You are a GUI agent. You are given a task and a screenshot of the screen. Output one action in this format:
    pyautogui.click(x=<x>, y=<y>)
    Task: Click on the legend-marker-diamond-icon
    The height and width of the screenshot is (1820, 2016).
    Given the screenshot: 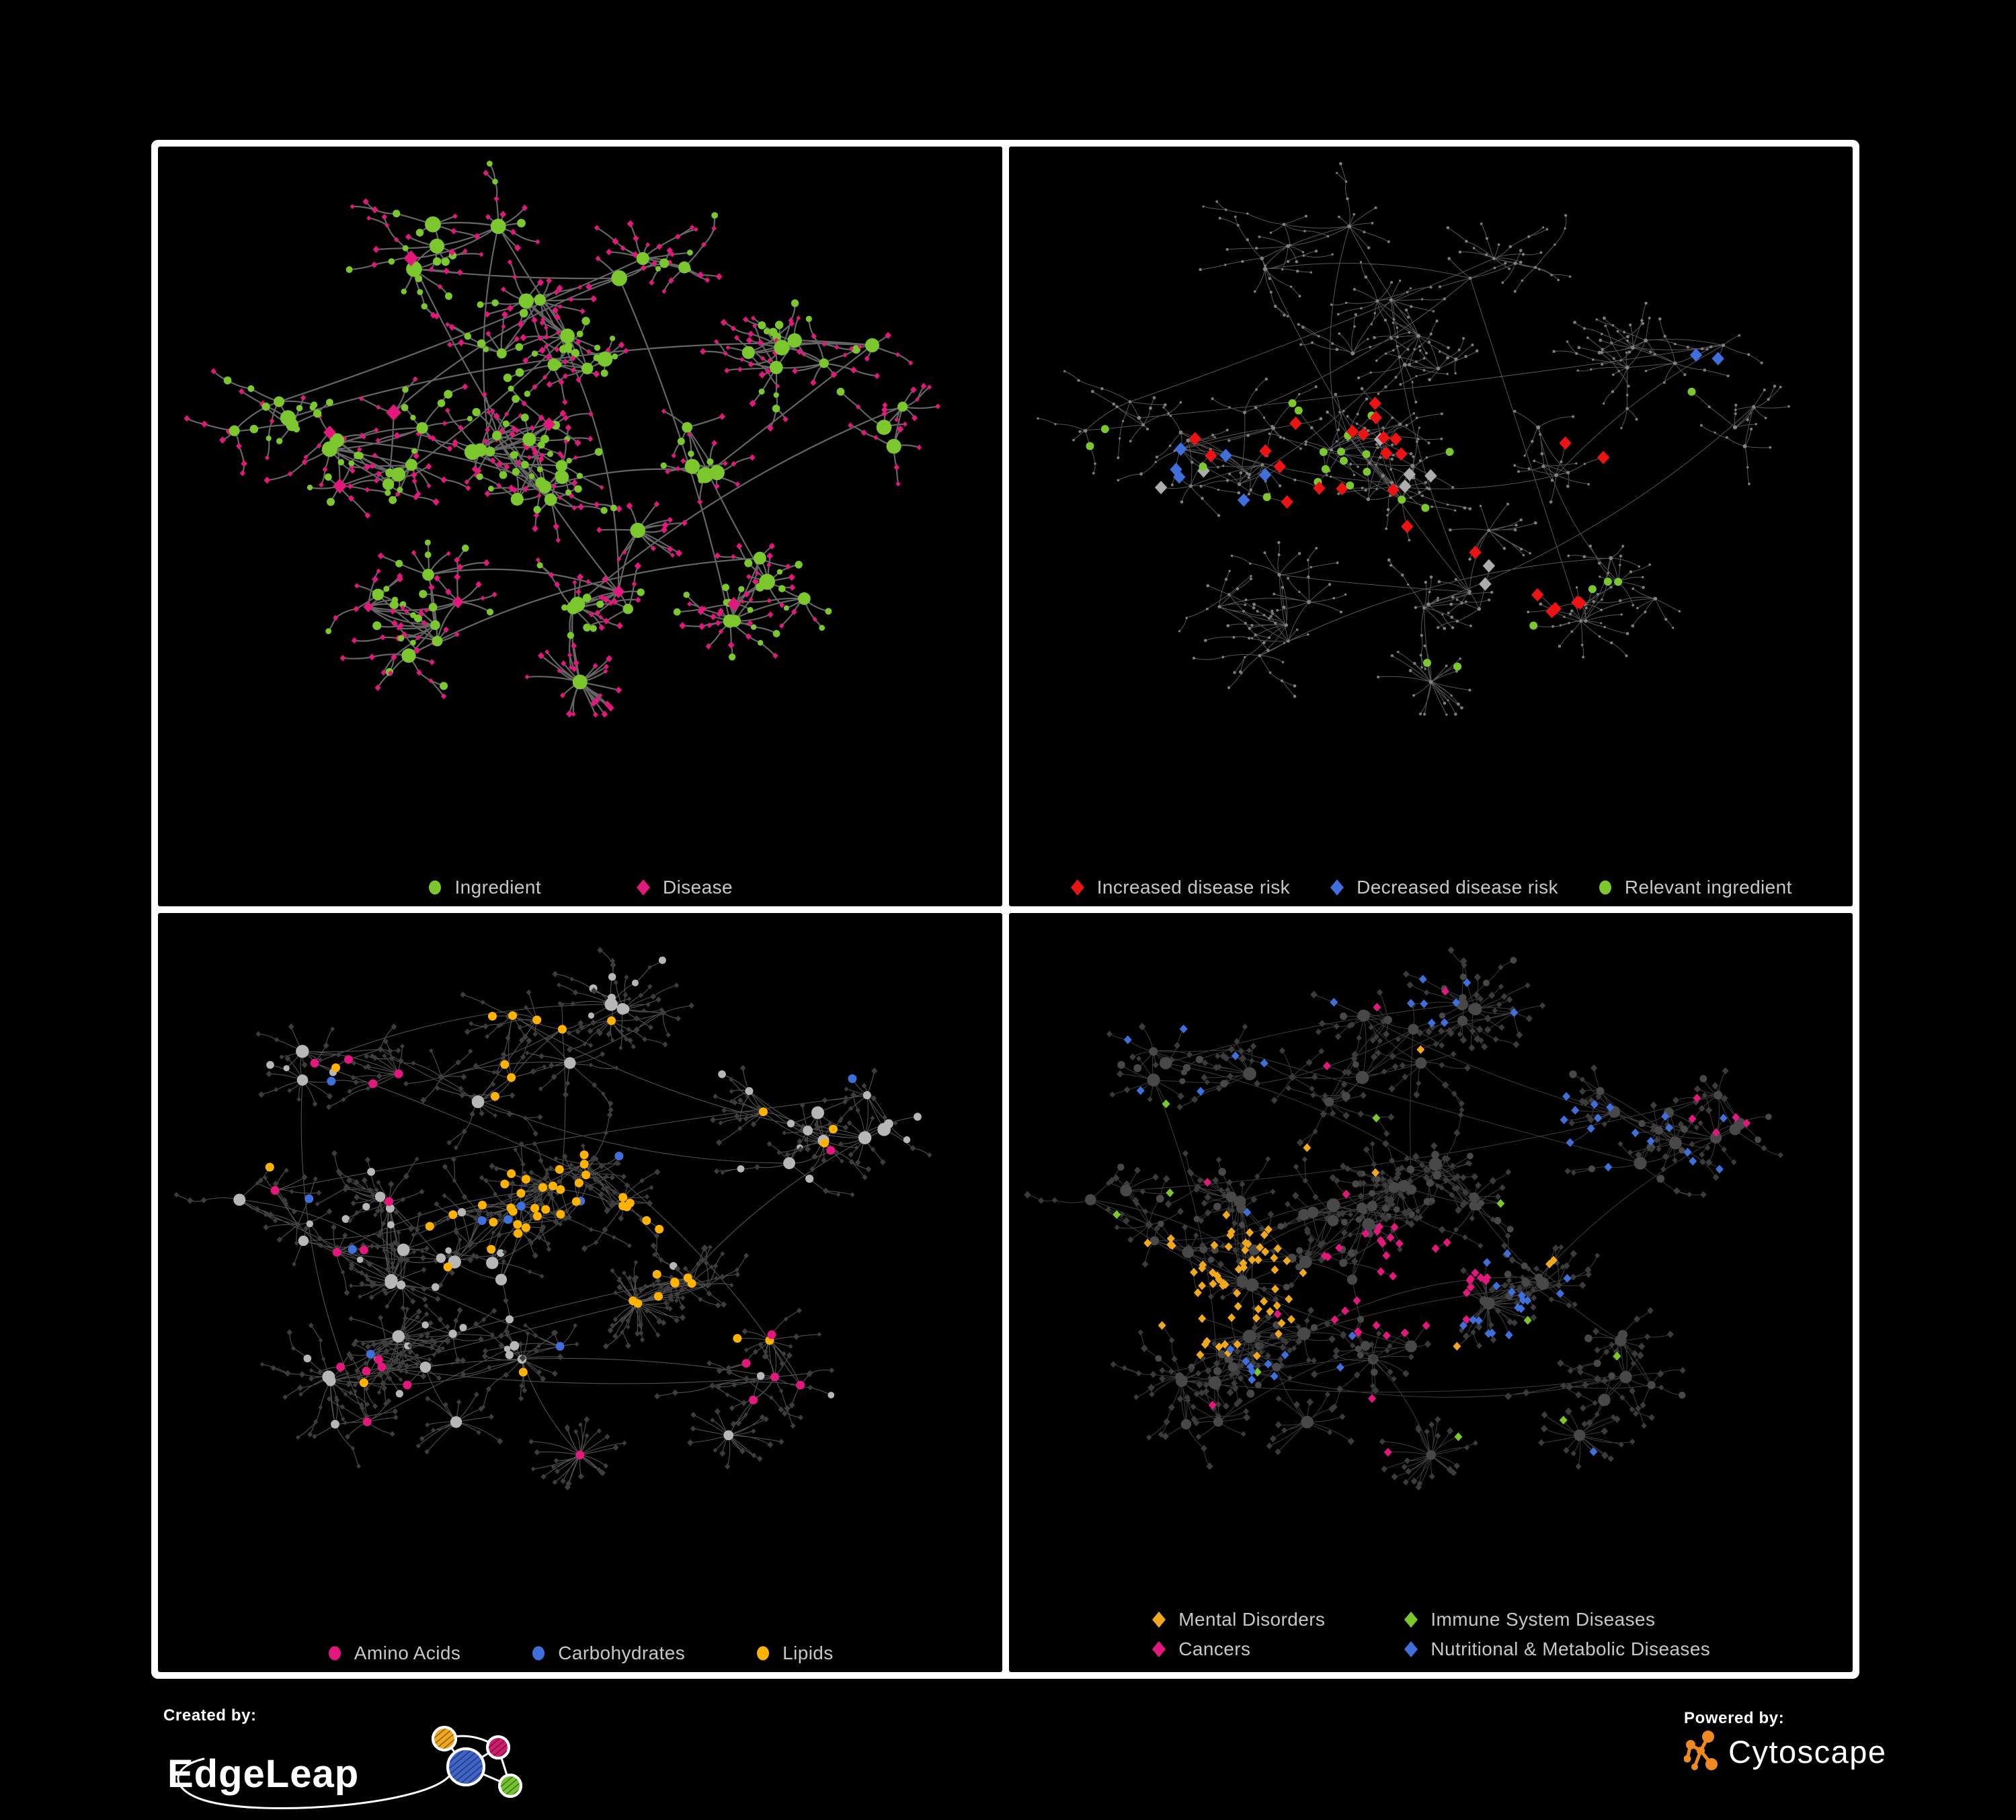 What is the action you would take?
    pyautogui.click(x=1411, y=1620)
    